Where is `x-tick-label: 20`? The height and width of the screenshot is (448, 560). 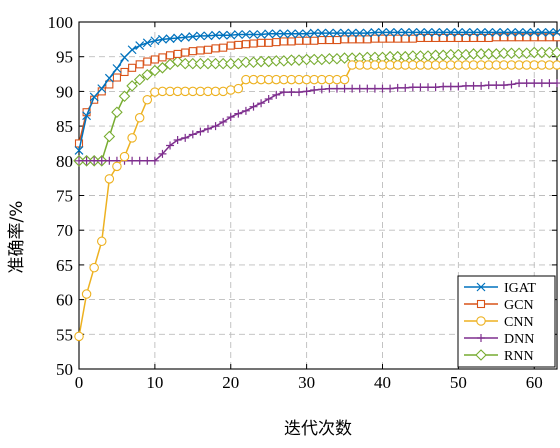 x-tick-label: 20 is located at coordinates (230, 382).